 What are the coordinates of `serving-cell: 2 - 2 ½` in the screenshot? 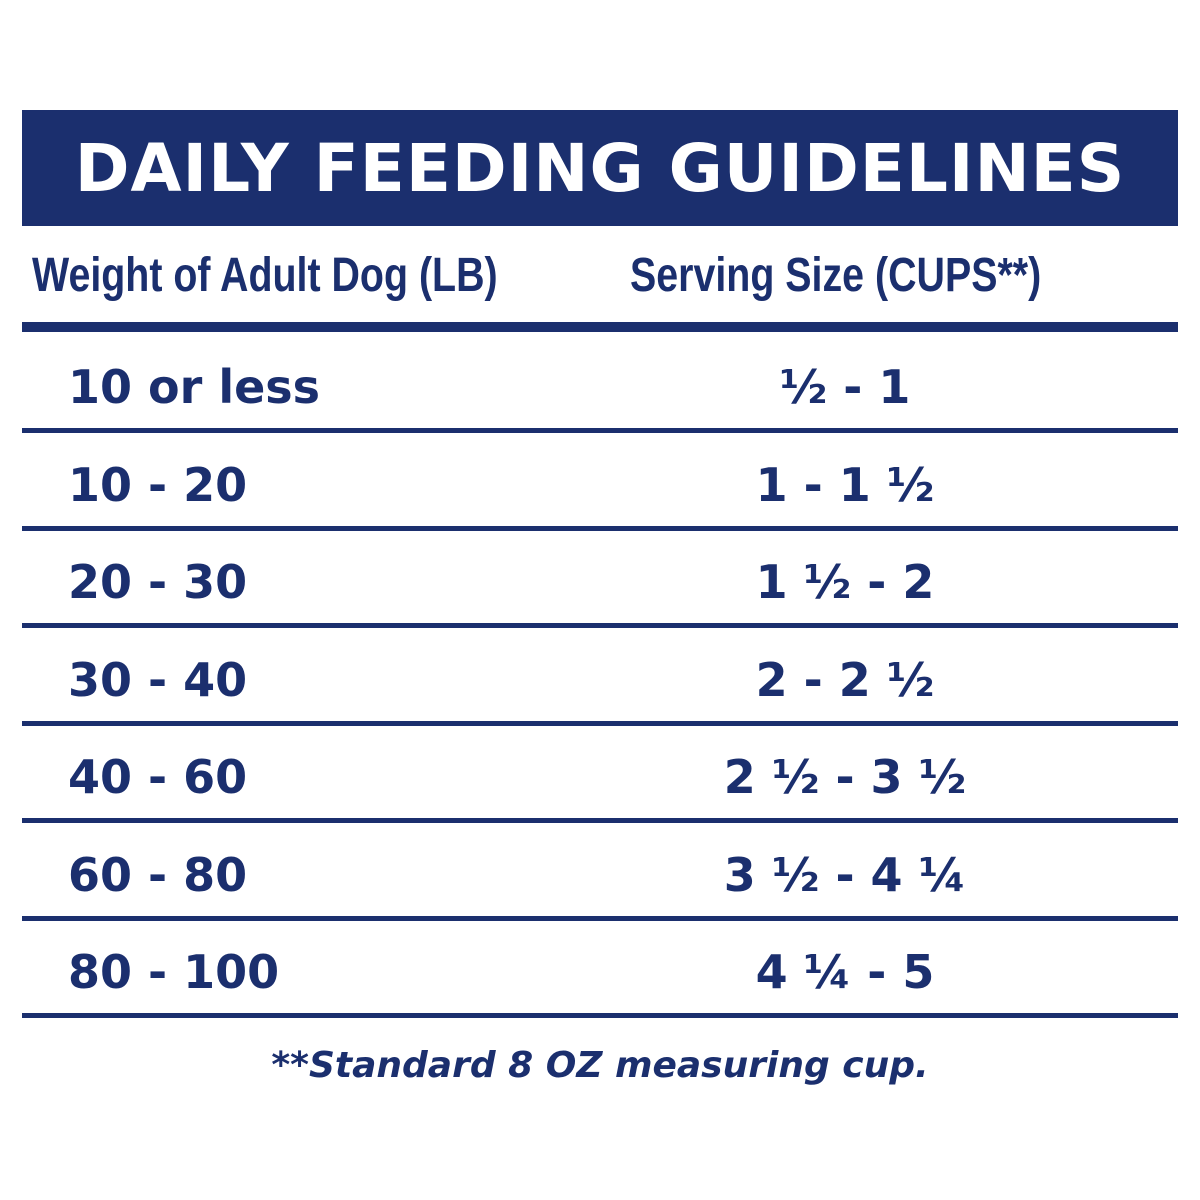 It's located at (845, 679).